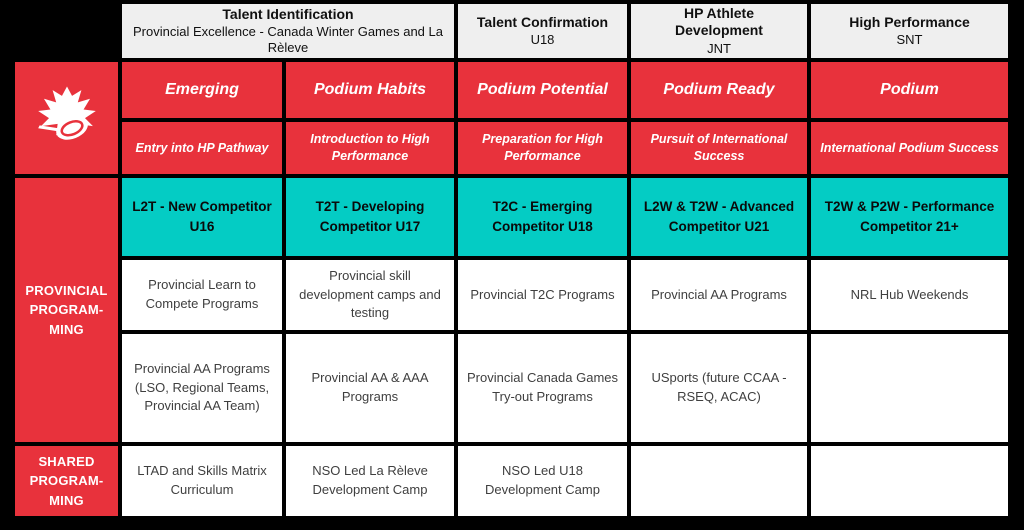 The image size is (1024, 530). What do you see at coordinates (909, 90) in the screenshot?
I see `stage-cell-podium: Podium` at bounding box center [909, 90].